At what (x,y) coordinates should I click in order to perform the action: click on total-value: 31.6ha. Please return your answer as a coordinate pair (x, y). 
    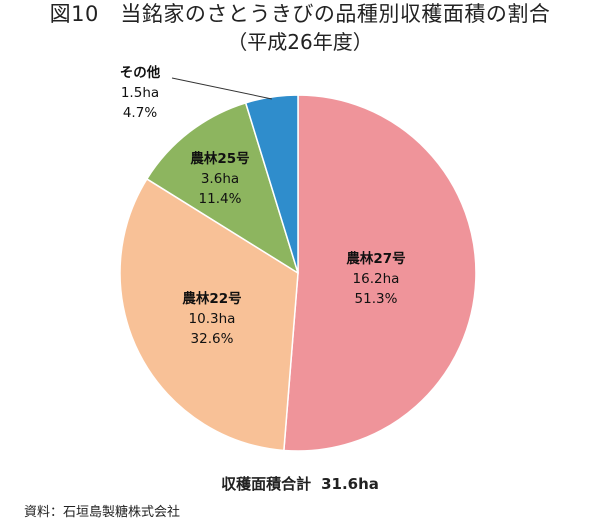
    Looking at the image, I should click on (350, 484).